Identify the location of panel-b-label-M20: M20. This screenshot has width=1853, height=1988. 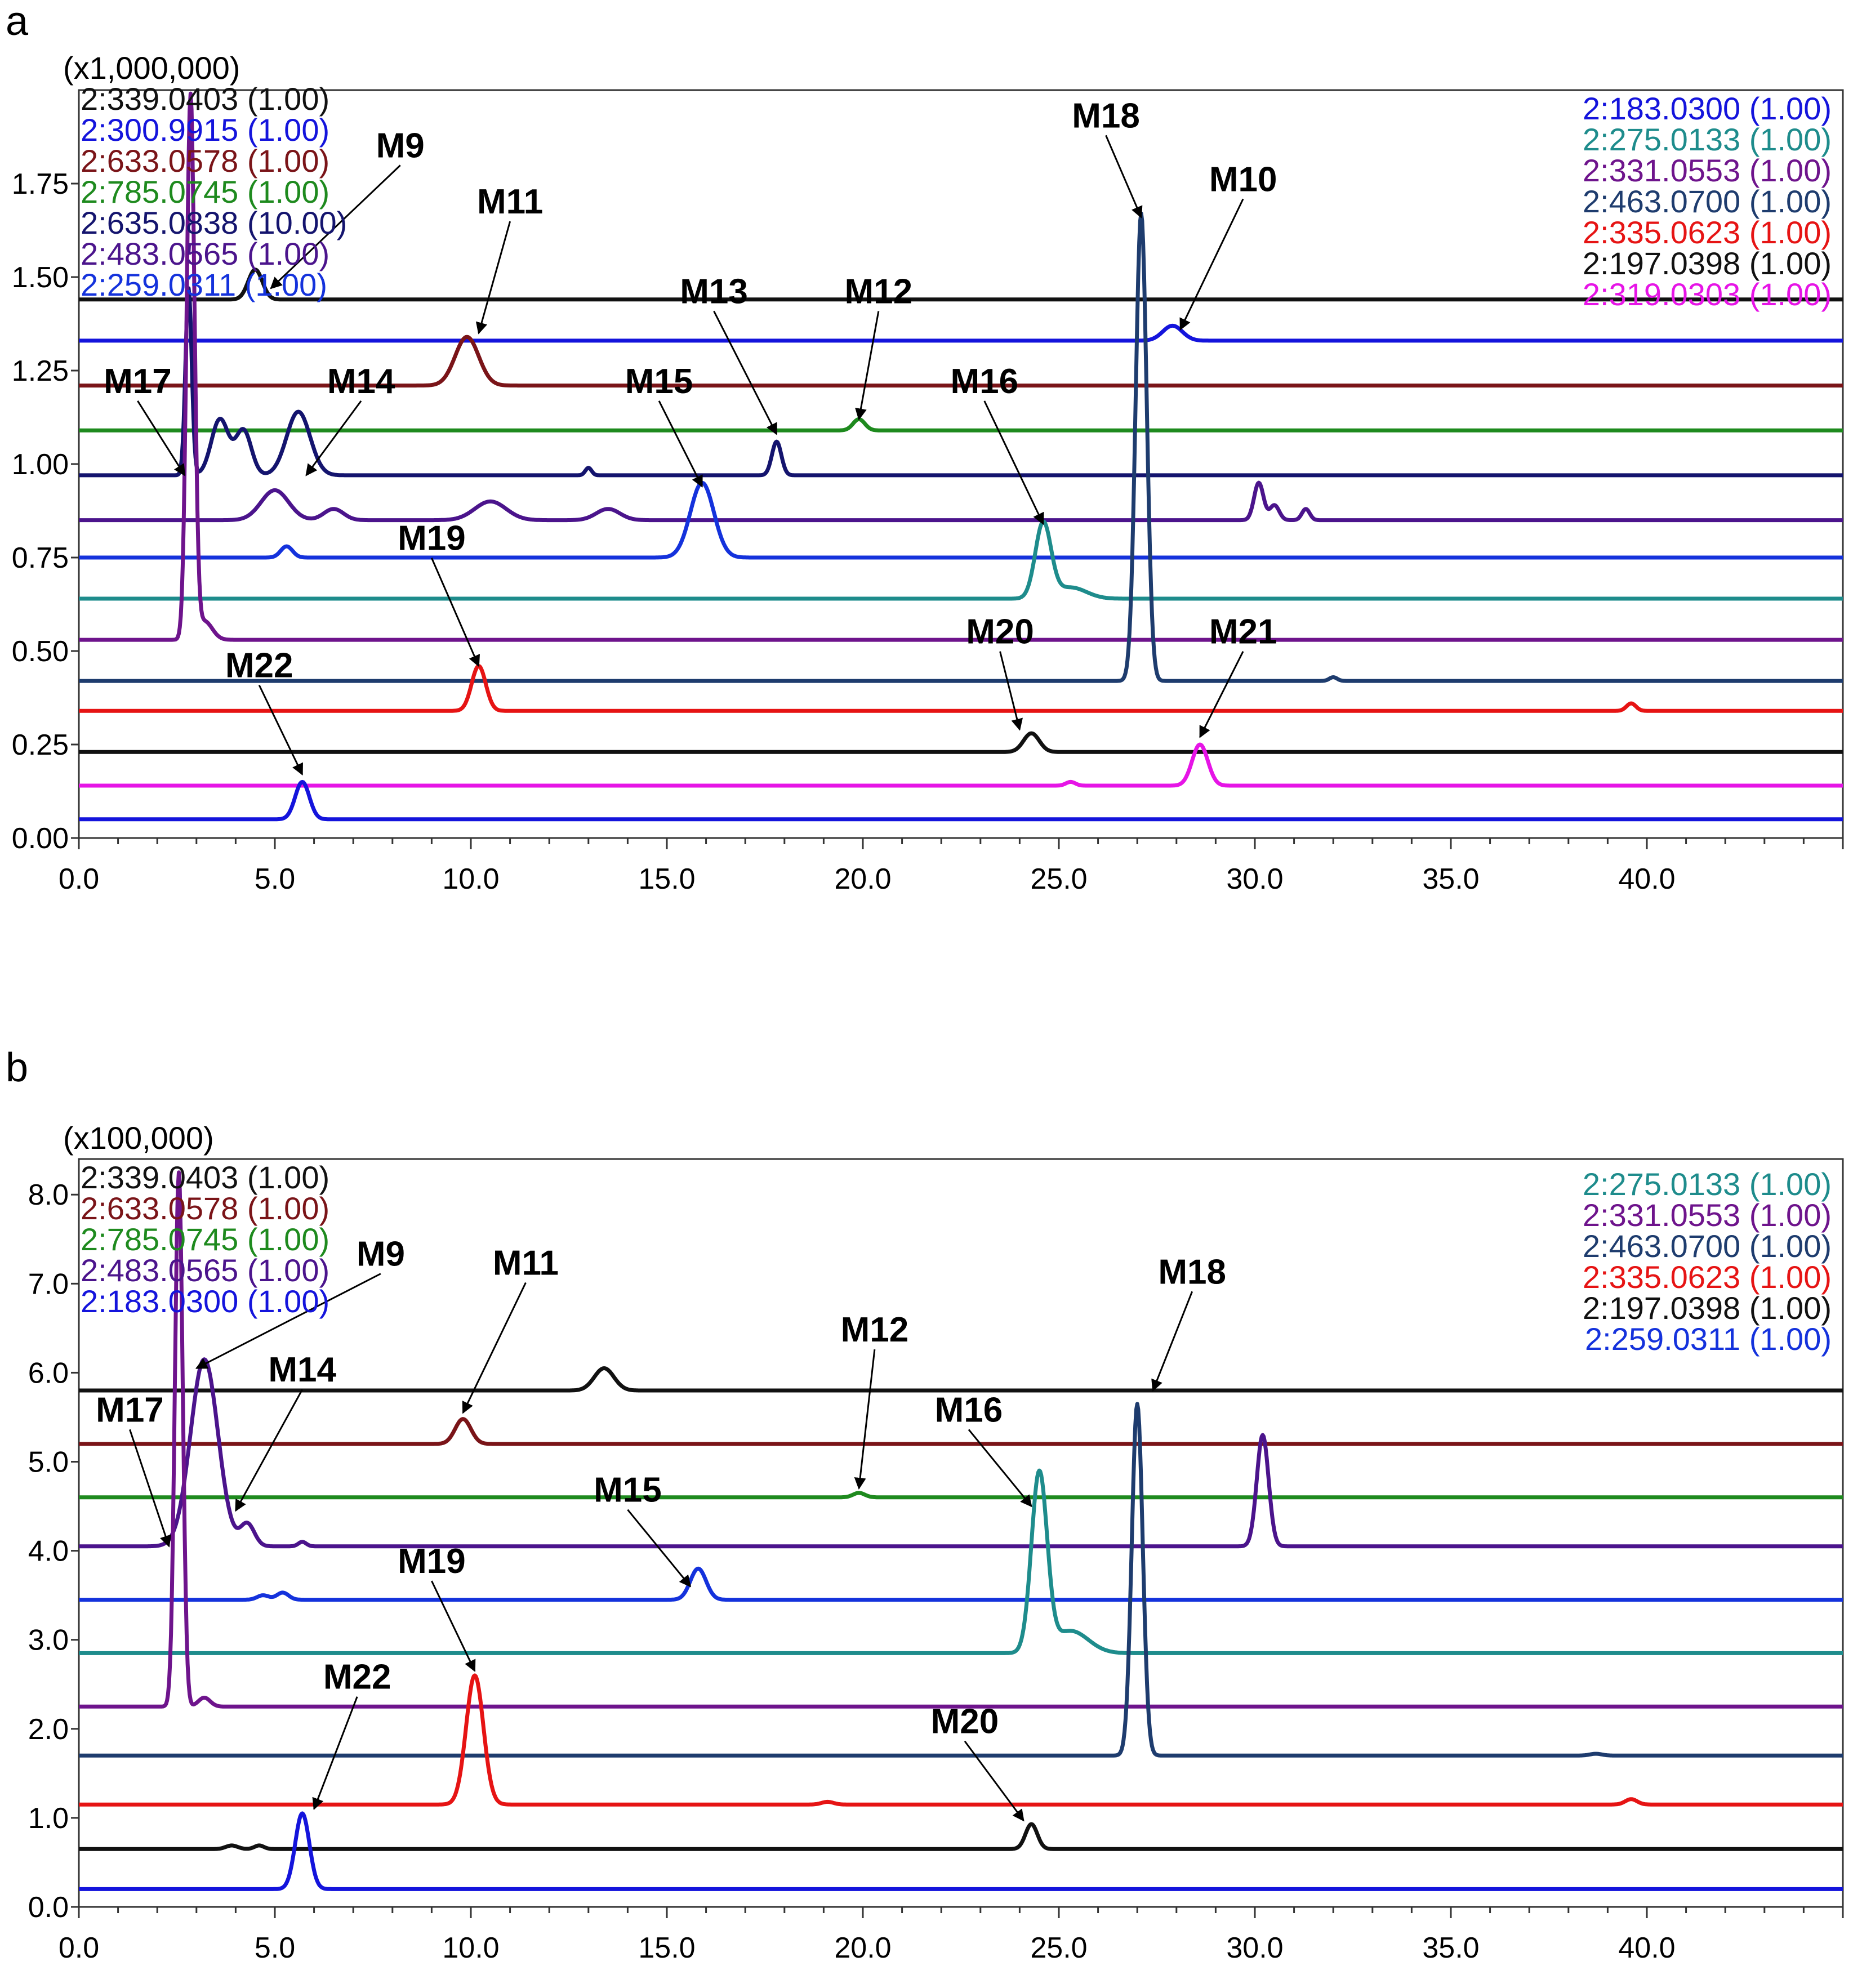
(965, 1721).